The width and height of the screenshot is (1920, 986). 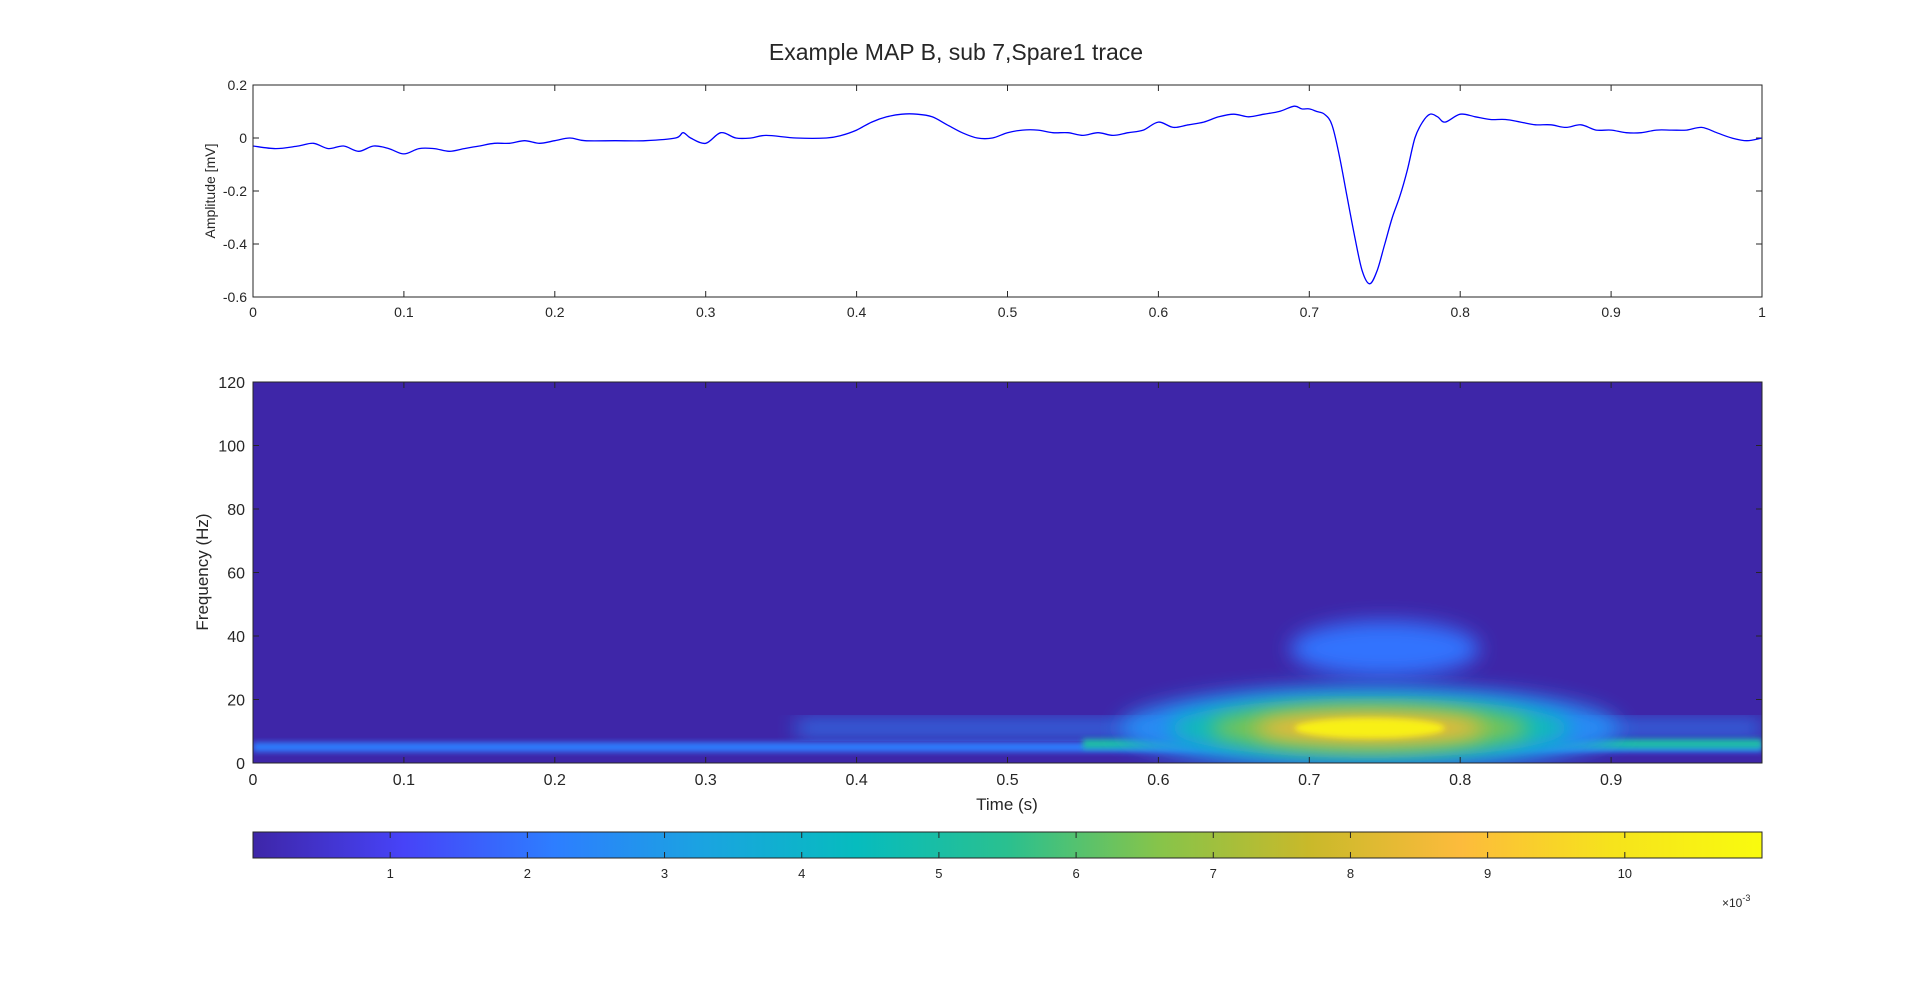 What do you see at coordinates (253, 312) in the screenshot?
I see `amplitude-x-tick-label: 0` at bounding box center [253, 312].